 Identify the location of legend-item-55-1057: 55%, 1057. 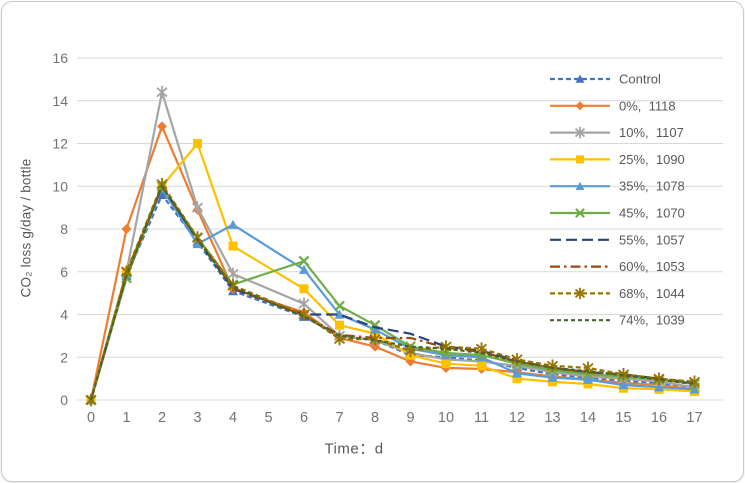
(617, 239).